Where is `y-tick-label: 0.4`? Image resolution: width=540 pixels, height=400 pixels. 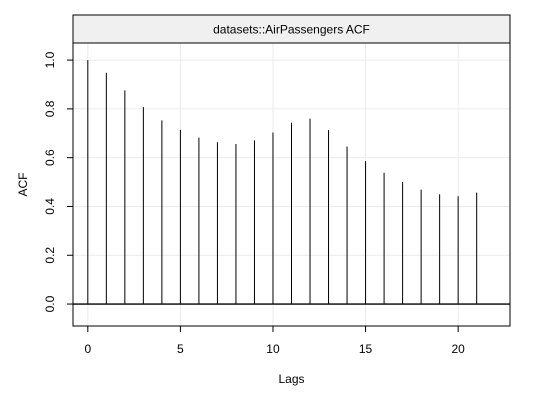
y-tick-label: 0.4 is located at coordinates (50, 206).